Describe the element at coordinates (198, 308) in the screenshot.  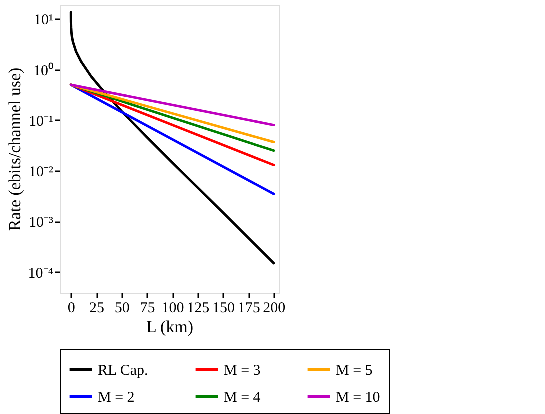
I see `x-tick-label: 125` at that location.